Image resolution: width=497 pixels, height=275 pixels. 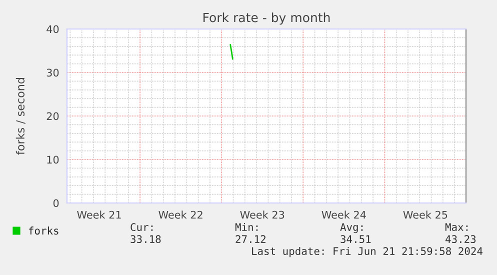 I want to click on x-tick-label: Week 22, so click(x=180, y=214).